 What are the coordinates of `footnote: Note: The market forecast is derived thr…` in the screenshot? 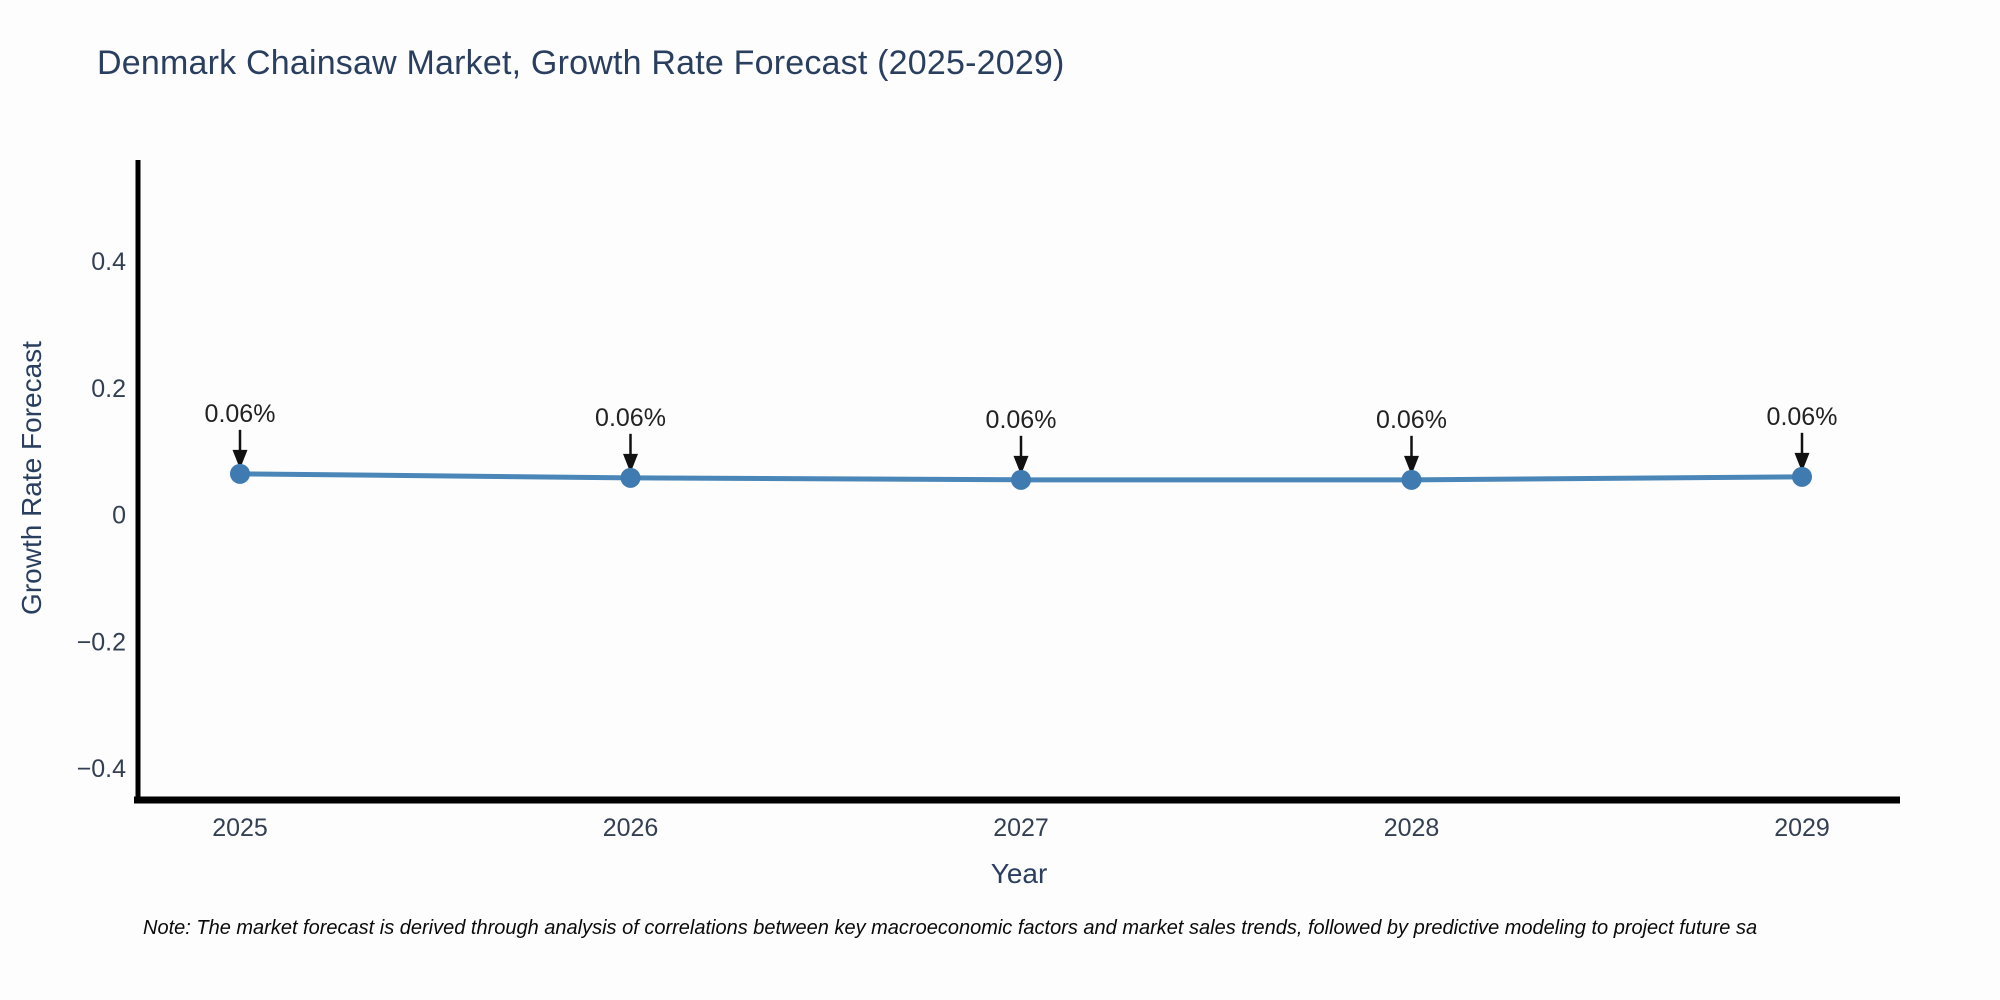 It's located at (950, 928).